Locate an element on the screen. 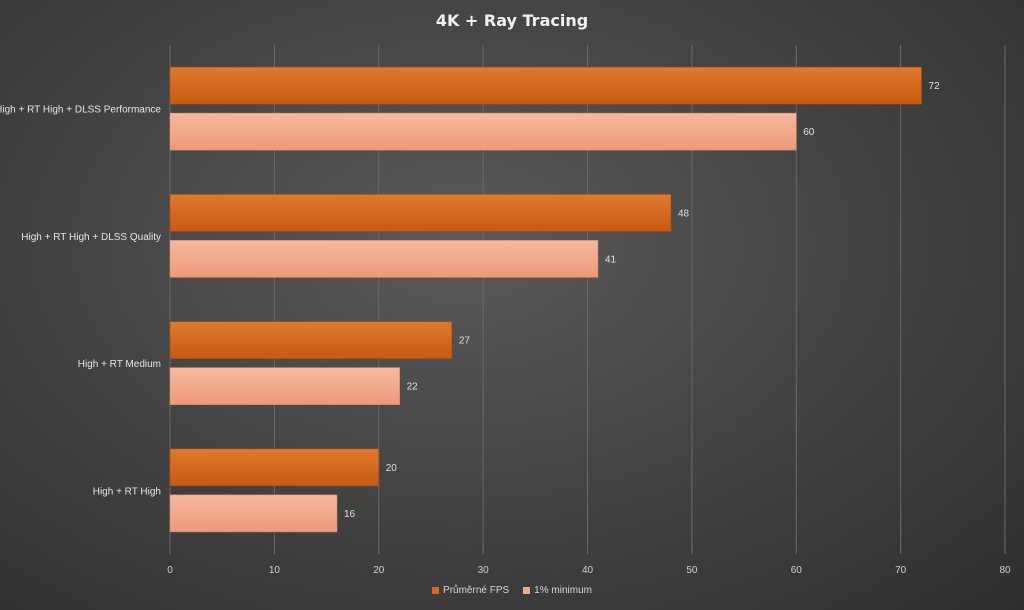 The width and height of the screenshot is (1024, 610). legend-label-series-0: Průměrné FPS is located at coordinates (476, 590).